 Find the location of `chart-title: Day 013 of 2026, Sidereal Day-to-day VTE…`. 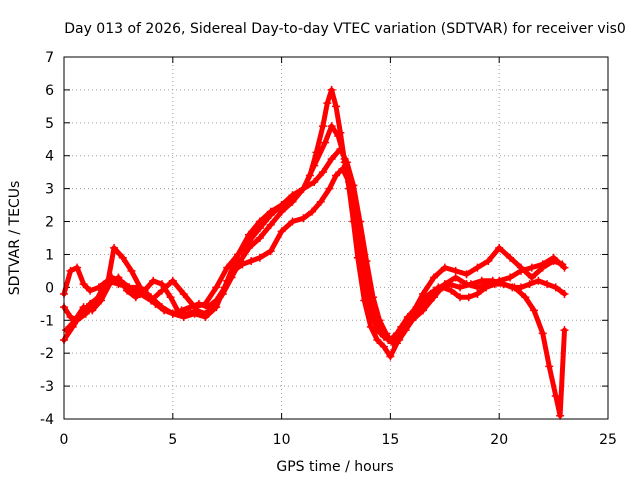

chart-title: Day 013 of 2026, Sidereal Day-to-day VTE… is located at coordinates (345, 29).